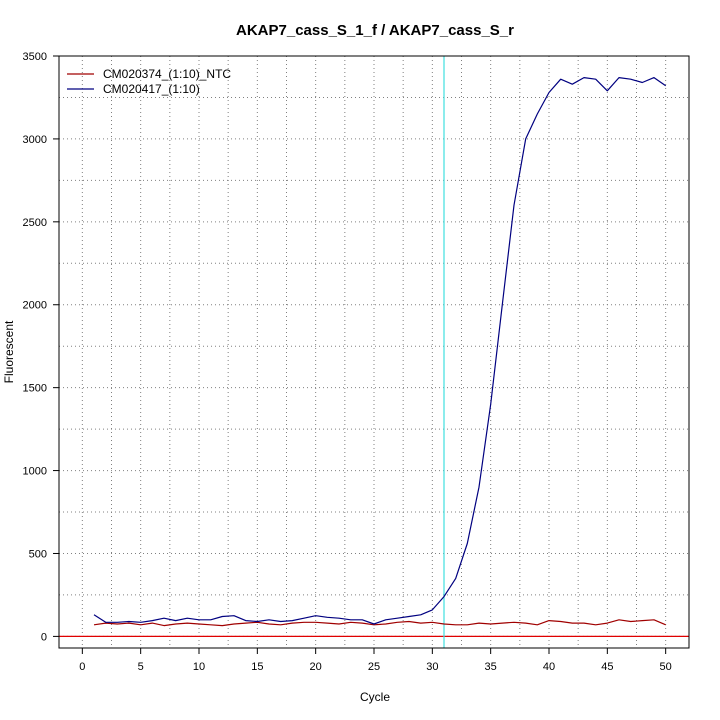  Describe the element at coordinates (316, 667) in the screenshot. I see `x-tick-label: 20` at that location.